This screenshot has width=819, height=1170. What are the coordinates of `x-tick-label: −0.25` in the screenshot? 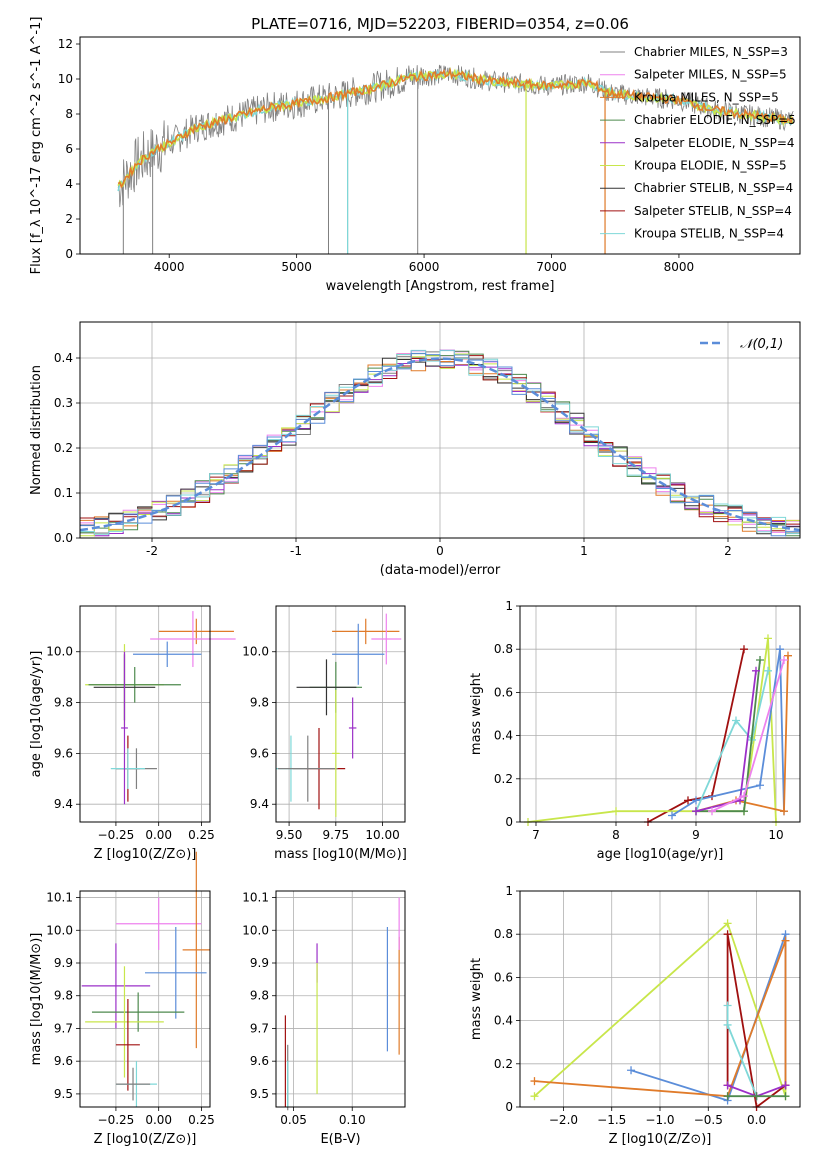 It's located at (116, 835).